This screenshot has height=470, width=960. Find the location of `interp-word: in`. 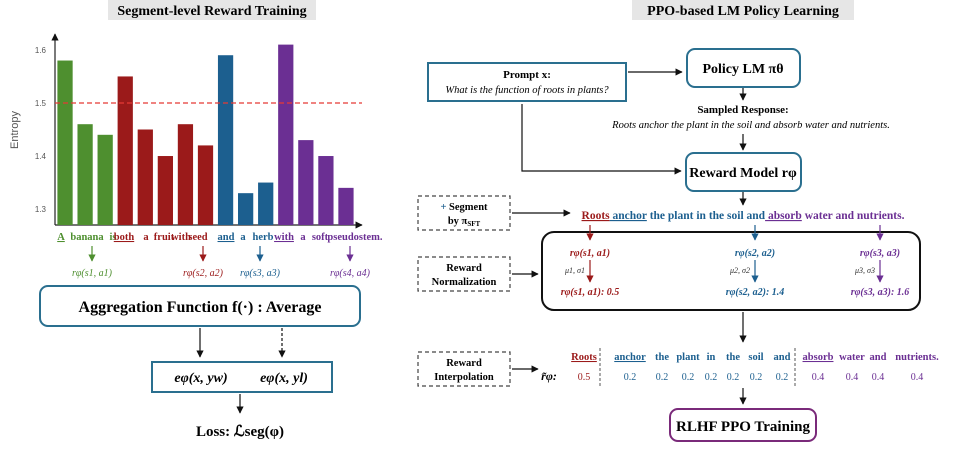

interp-word: in is located at coordinates (711, 357).